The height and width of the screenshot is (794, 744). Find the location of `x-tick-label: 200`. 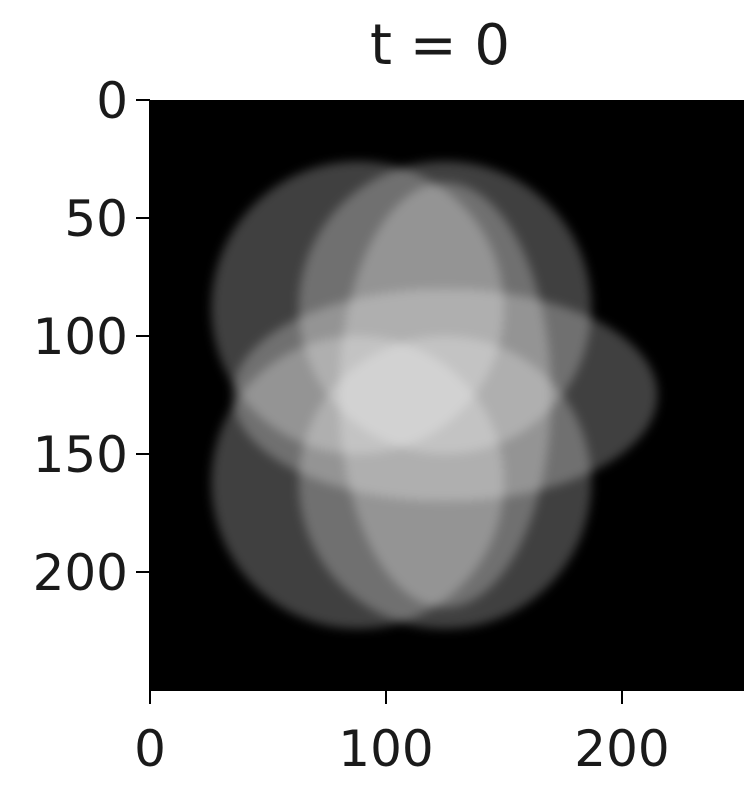

x-tick-label: 200 is located at coordinates (621, 749).